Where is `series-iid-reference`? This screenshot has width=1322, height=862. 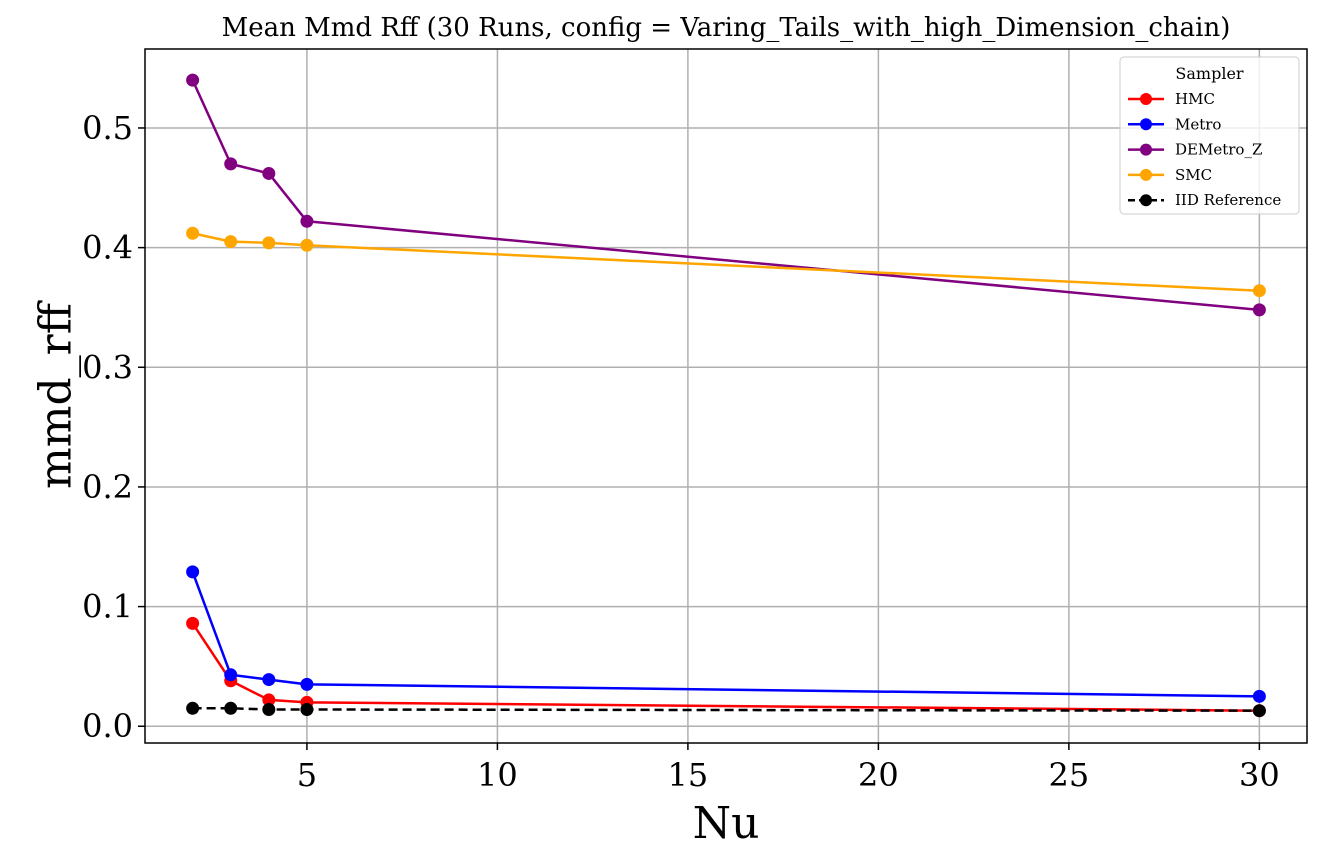 series-iid-reference is located at coordinates (726, 709).